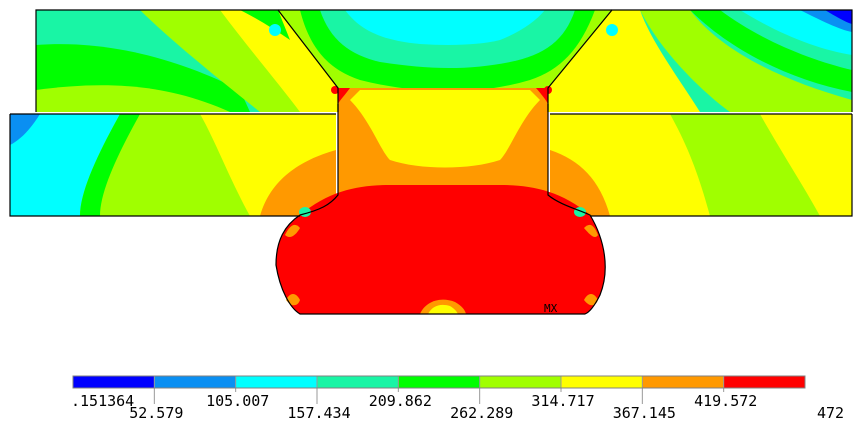 Image resolution: width=864 pixels, height=425 pixels. Describe the element at coordinates (439, 390) in the screenshot. I see `legend-bands` at that location.